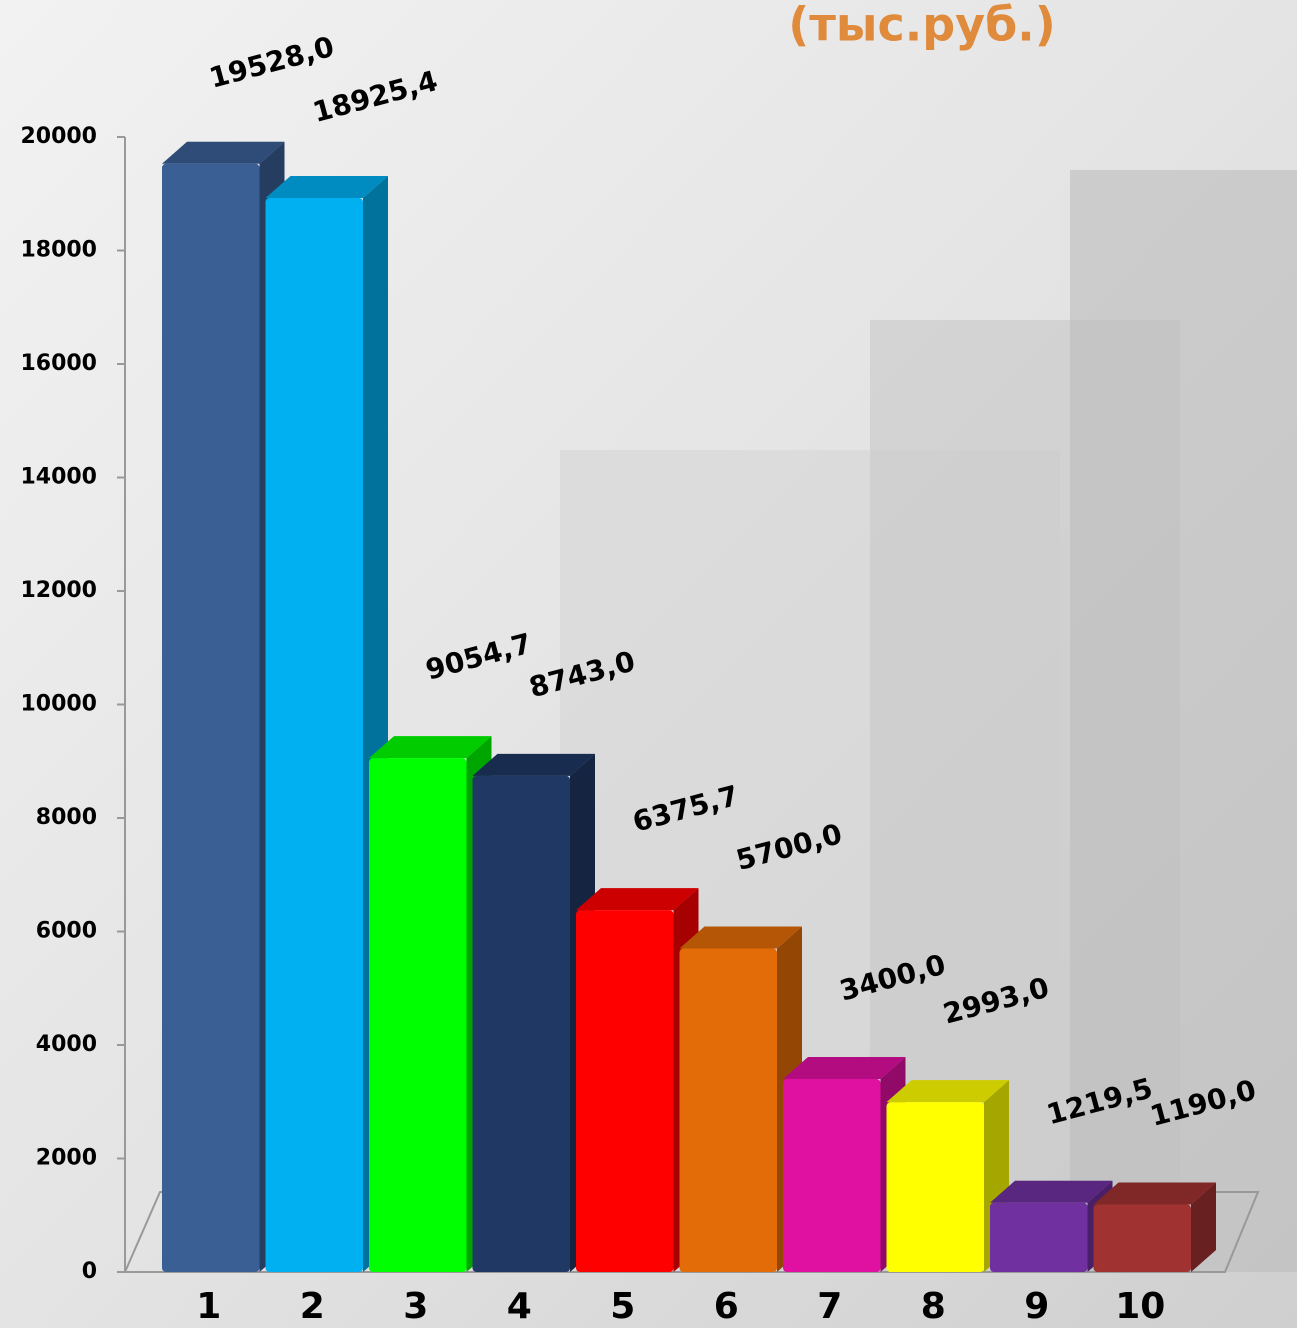 This screenshot has width=1297, height=1328. What do you see at coordinates (58, 363) in the screenshot?
I see `y-tick-label: 16000` at bounding box center [58, 363].